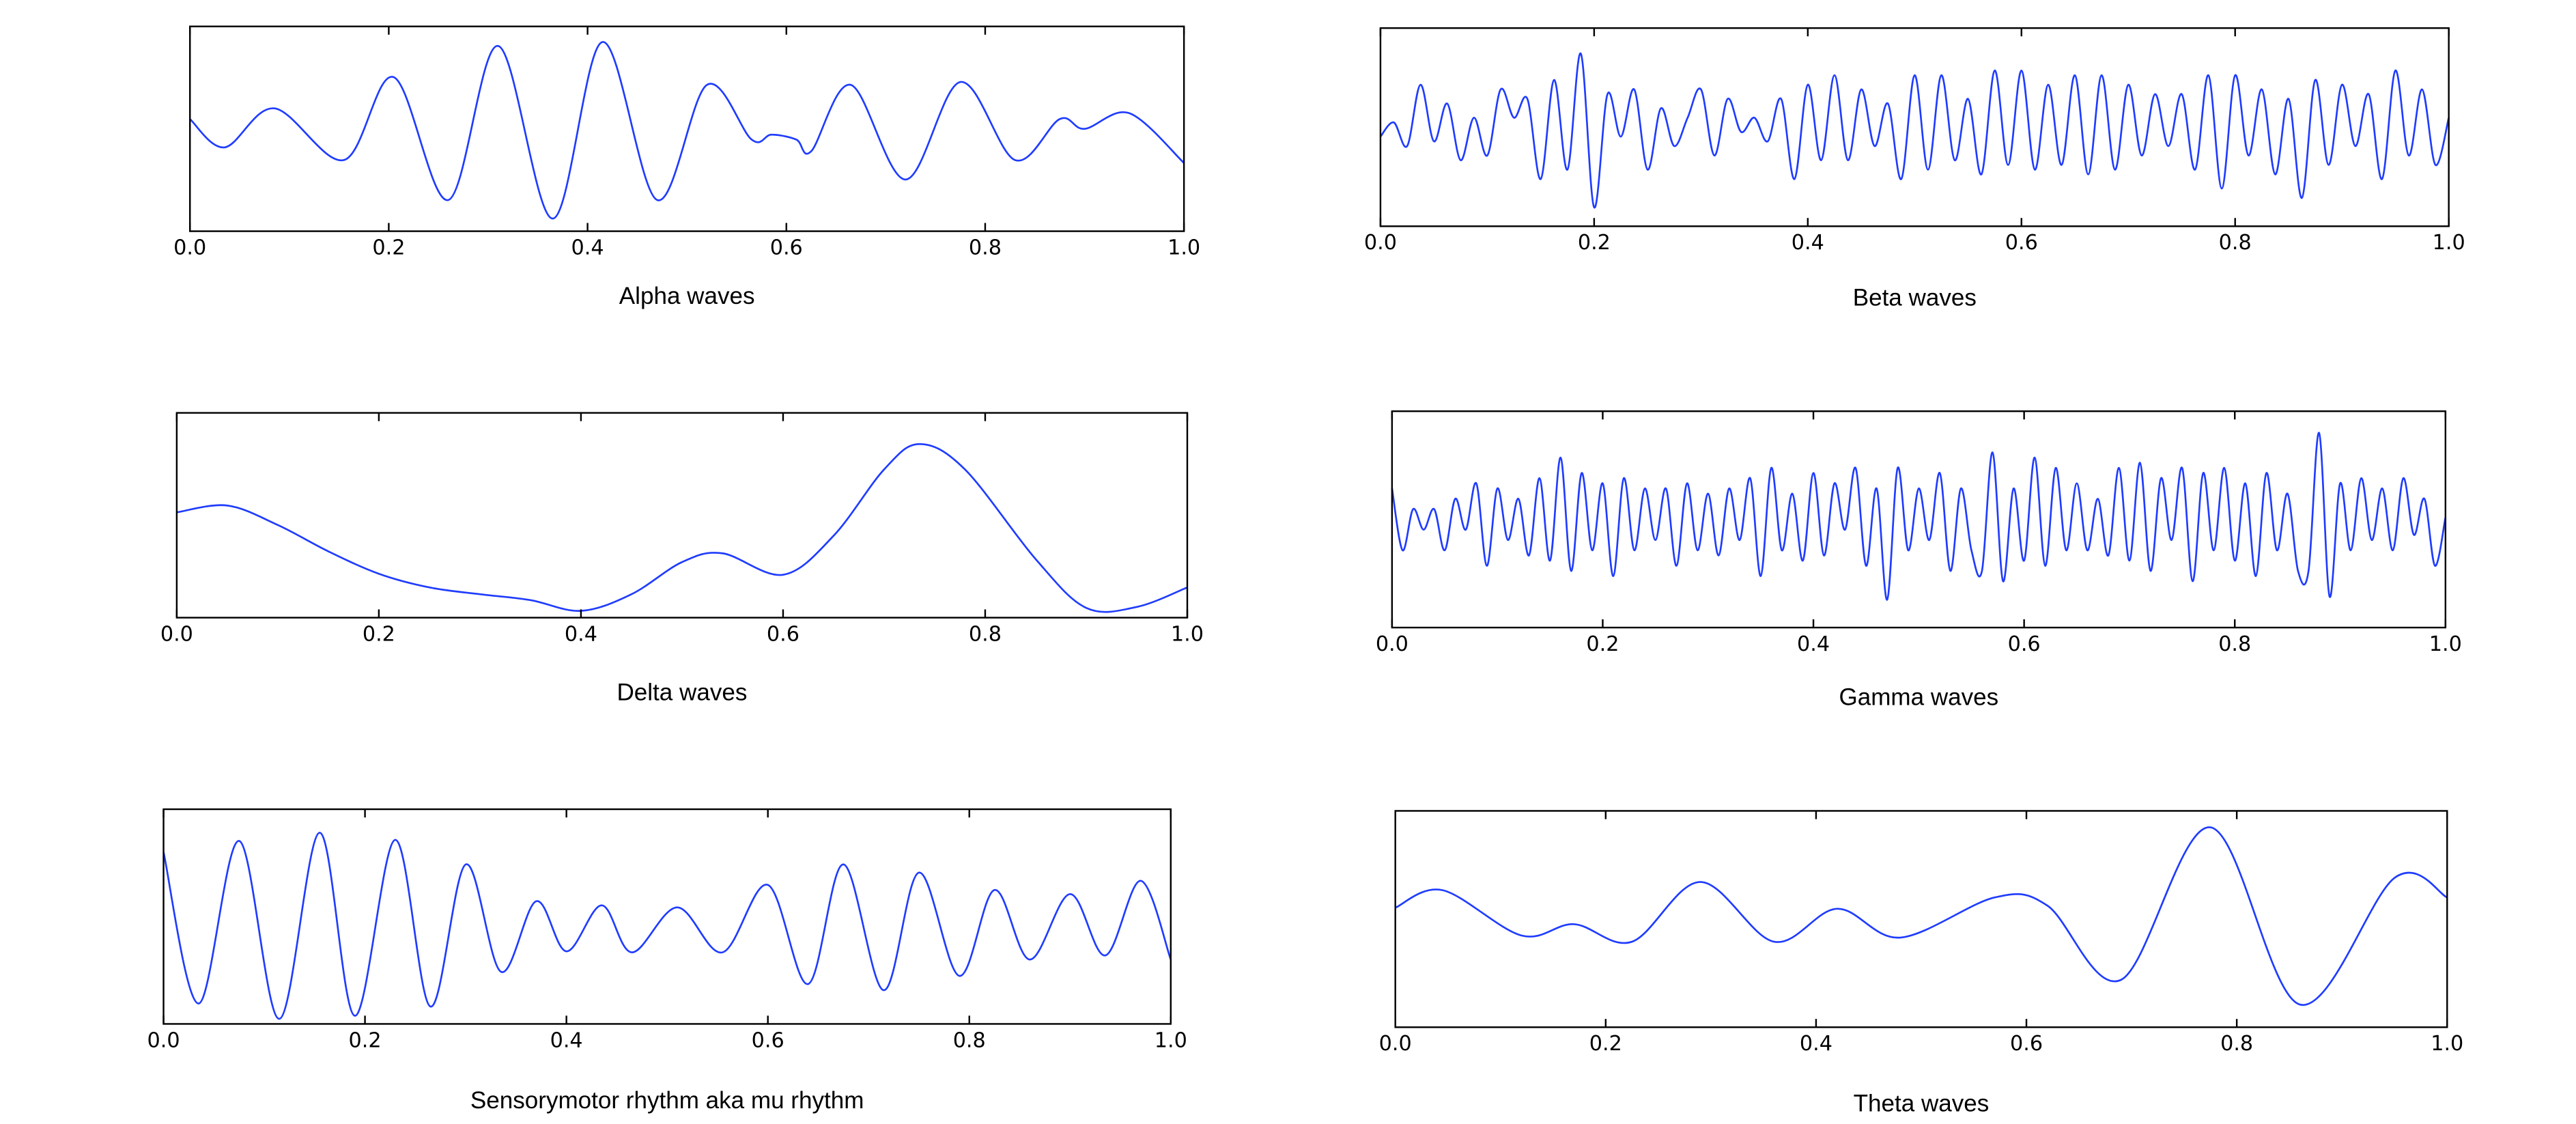  I want to click on x-axis-label: Delta waves, so click(682, 692).